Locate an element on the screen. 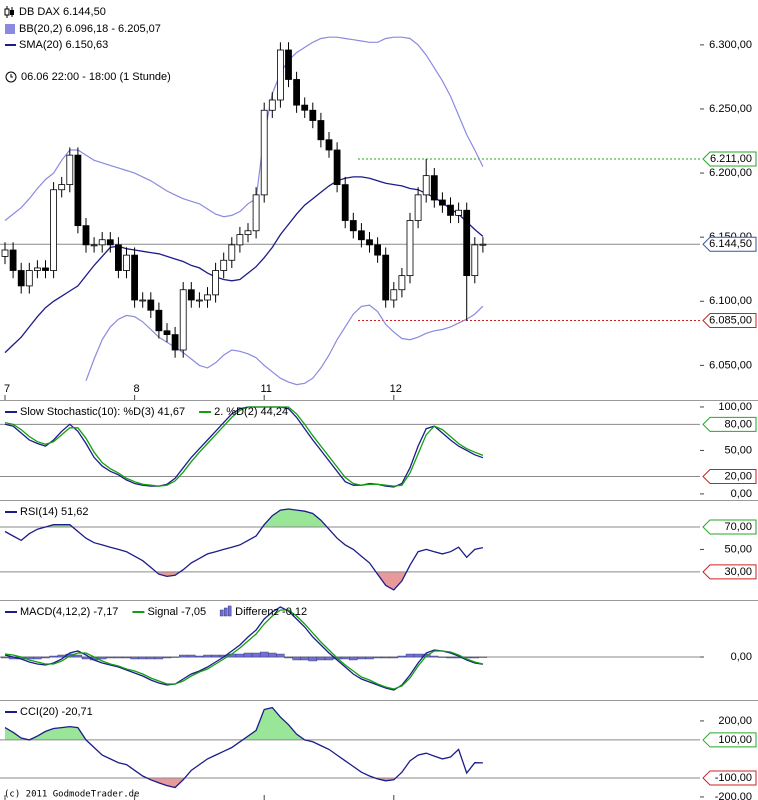  level-label: -100,00 is located at coordinates (733, 778).